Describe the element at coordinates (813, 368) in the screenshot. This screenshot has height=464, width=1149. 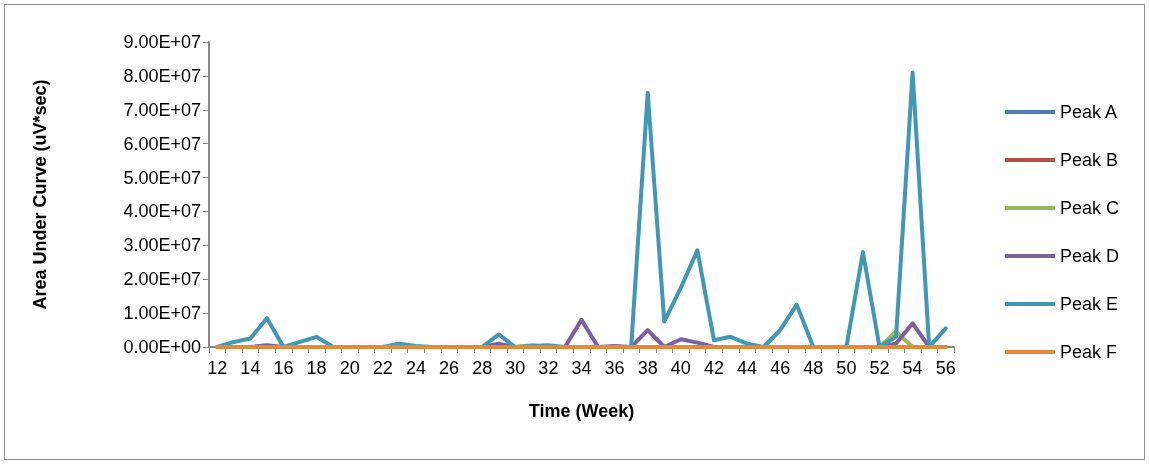
I see `x-tick-label: 48` at that location.